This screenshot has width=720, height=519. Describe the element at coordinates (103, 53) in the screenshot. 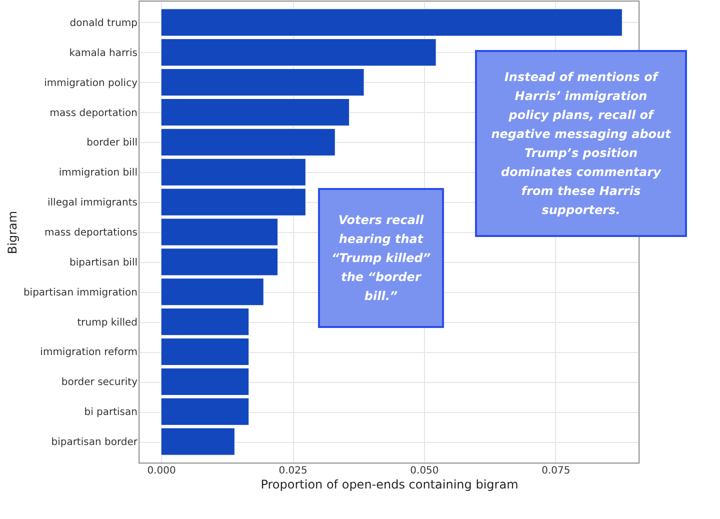

I see `y-tick-label: kamala harris` at that location.